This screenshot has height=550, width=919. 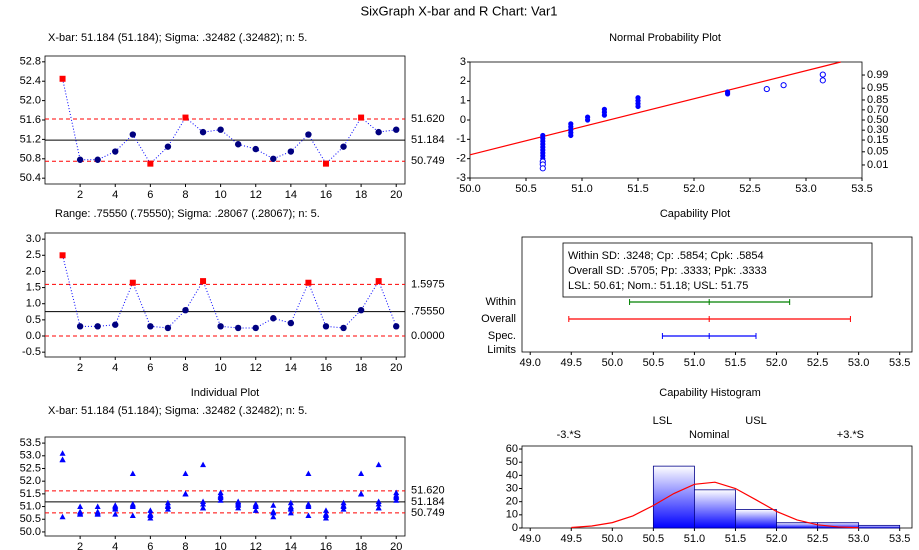 What do you see at coordinates (229, 121) in the screenshot?
I see `series-line` at bounding box center [229, 121].